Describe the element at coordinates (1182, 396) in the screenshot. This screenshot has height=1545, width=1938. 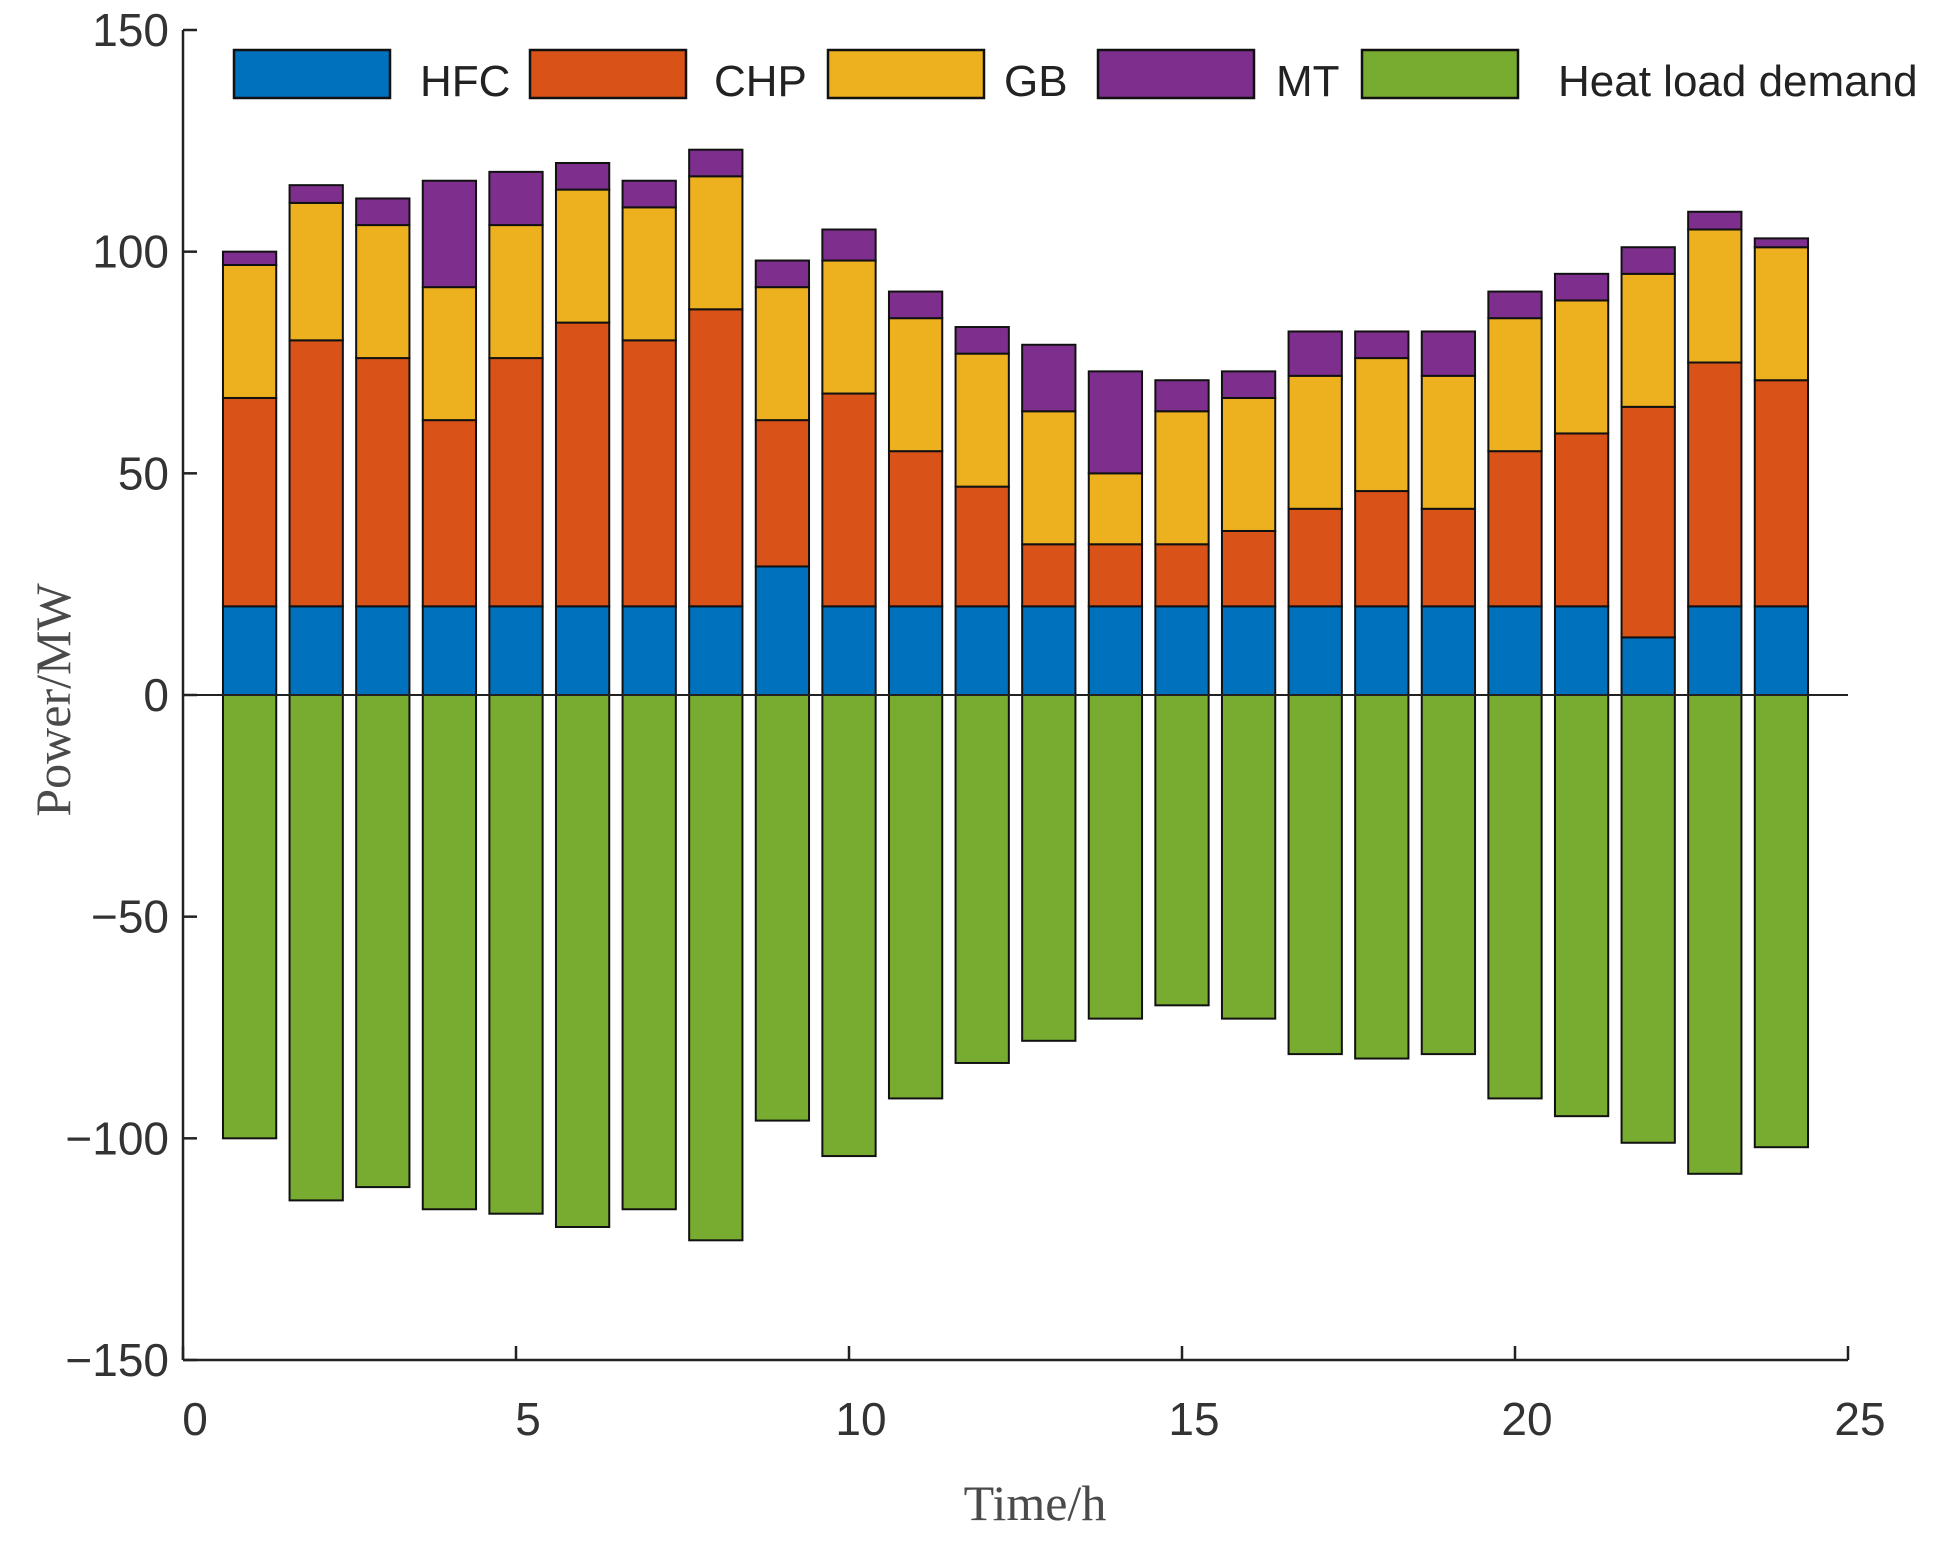
I see `bar-mt-t15` at that location.